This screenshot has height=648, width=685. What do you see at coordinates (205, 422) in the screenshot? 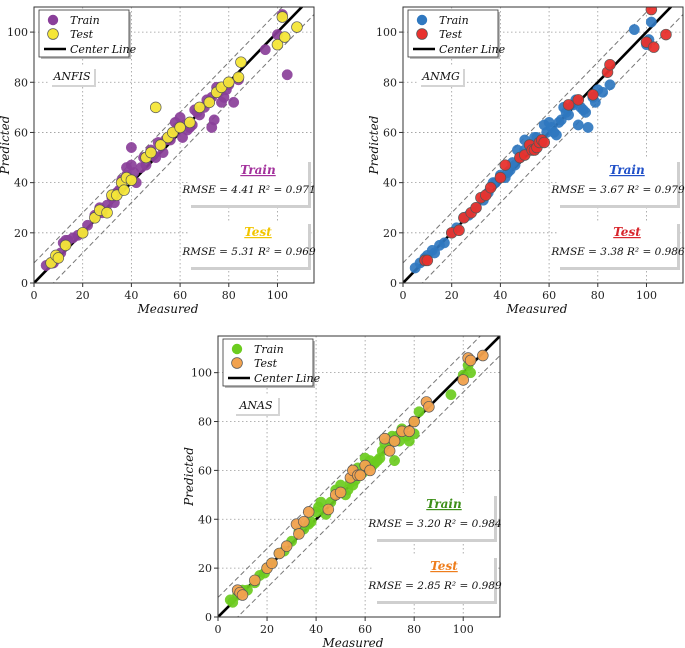
I see `y-tick-label: 80` at bounding box center [205, 422].